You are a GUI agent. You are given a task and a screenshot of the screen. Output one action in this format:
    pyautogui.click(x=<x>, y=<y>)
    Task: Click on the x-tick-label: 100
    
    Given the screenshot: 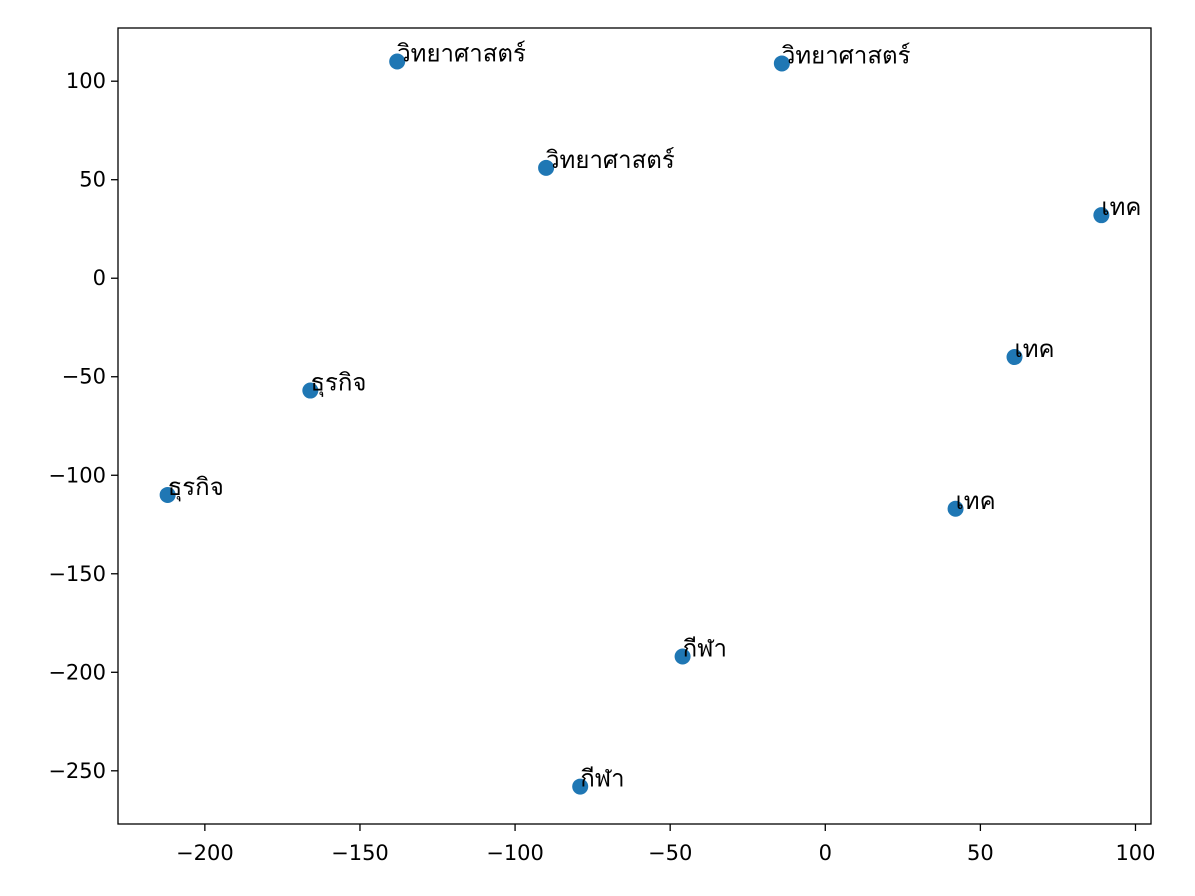 What is the action you would take?
    pyautogui.click(x=1135, y=853)
    